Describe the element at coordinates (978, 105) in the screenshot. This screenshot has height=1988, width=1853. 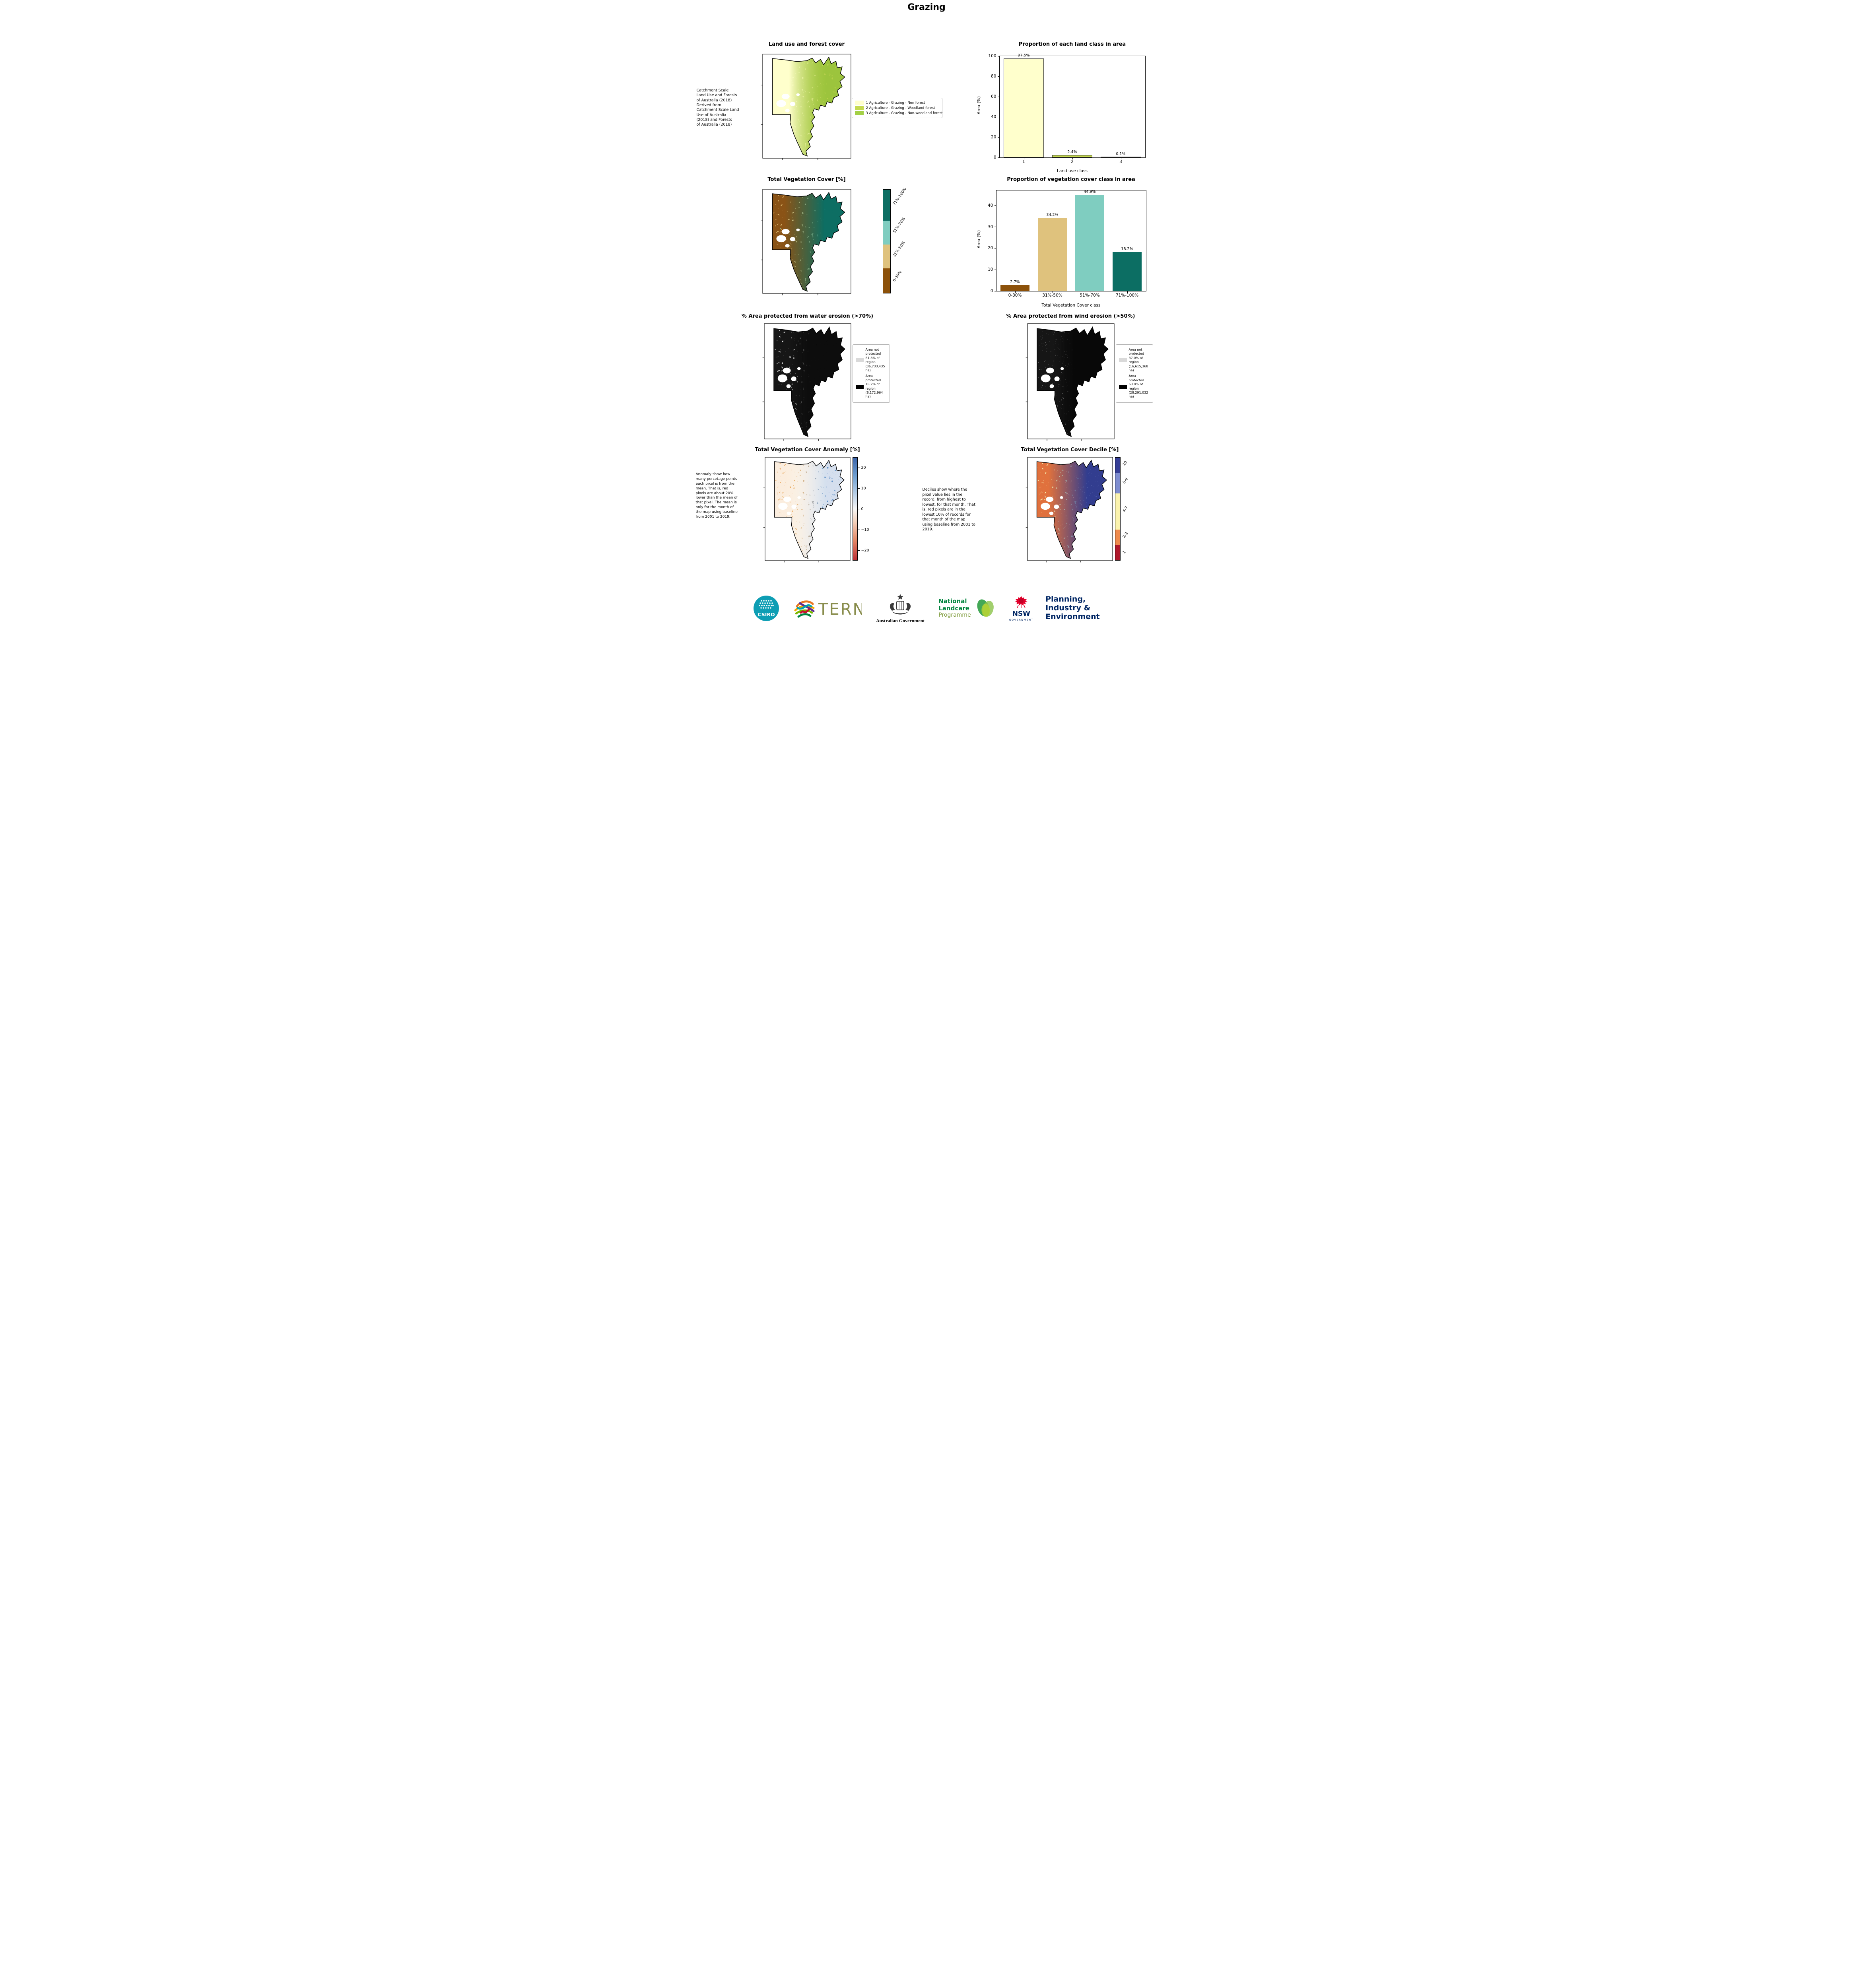
I see `land-class-chart-ylabel: Area (%)` at that location.